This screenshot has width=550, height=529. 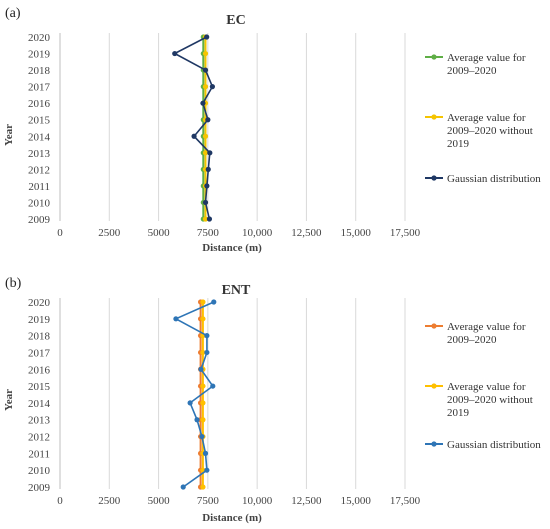 What do you see at coordinates (232, 248) in the screenshot?
I see `panel-a-x-axis-title: Distance (m)` at bounding box center [232, 248].